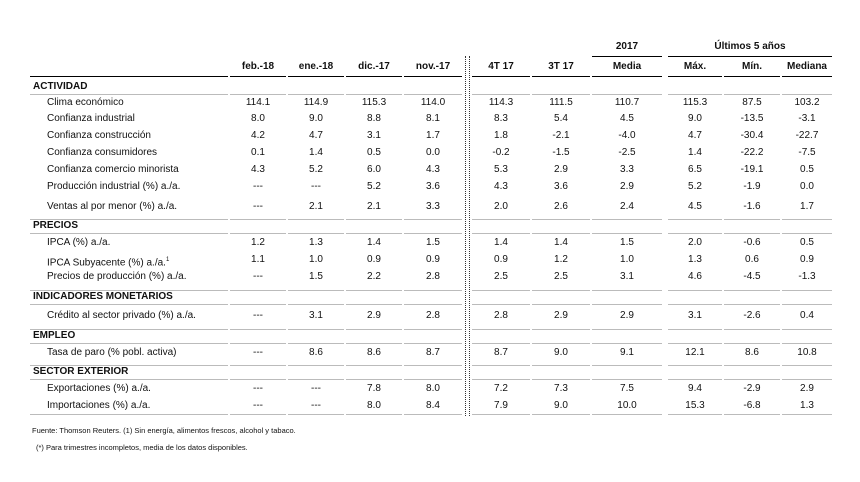  Describe the element at coordinates (752, 206) in the screenshot. I see `cell: -1.6` at that location.